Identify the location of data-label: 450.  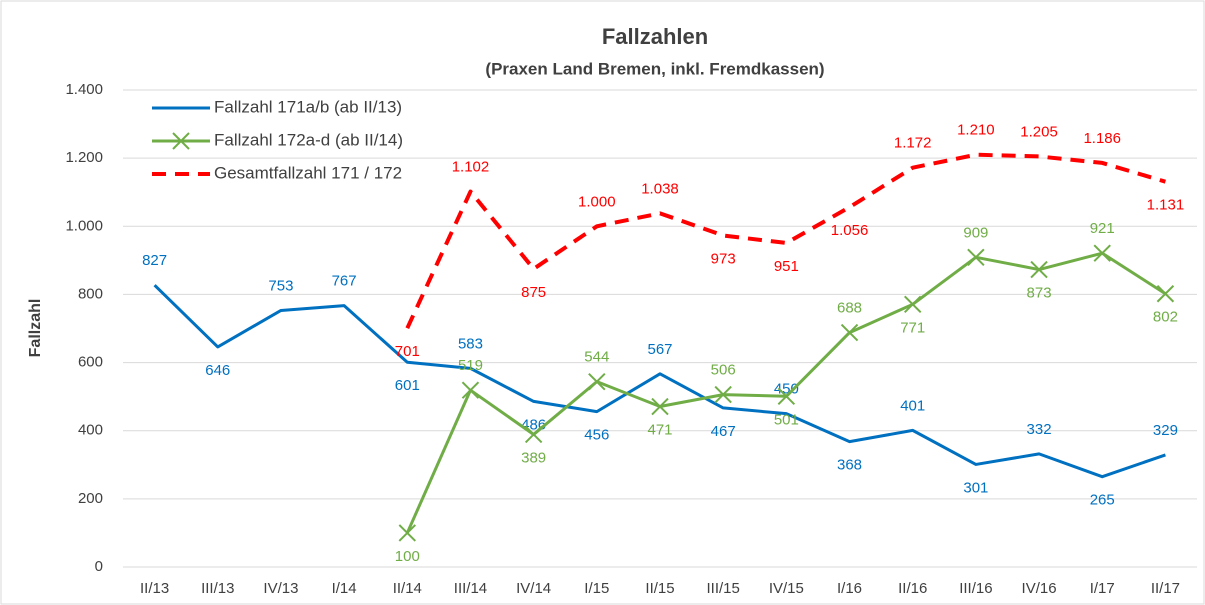
(786, 389).